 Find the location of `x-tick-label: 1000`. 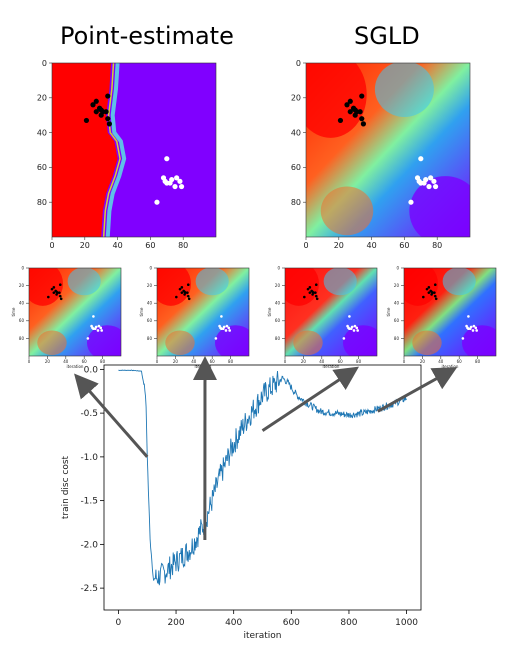

x-tick-label: 1000 is located at coordinates (406, 623).